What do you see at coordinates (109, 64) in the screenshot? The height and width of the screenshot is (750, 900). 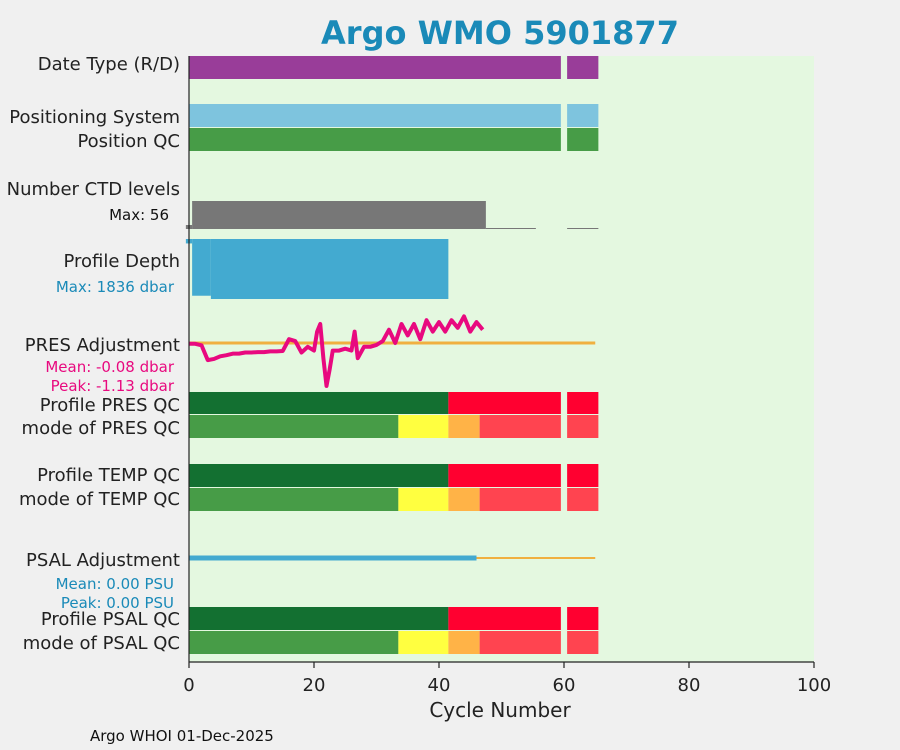 I see `label-date-type: Date Type (R/D)` at bounding box center [109, 64].